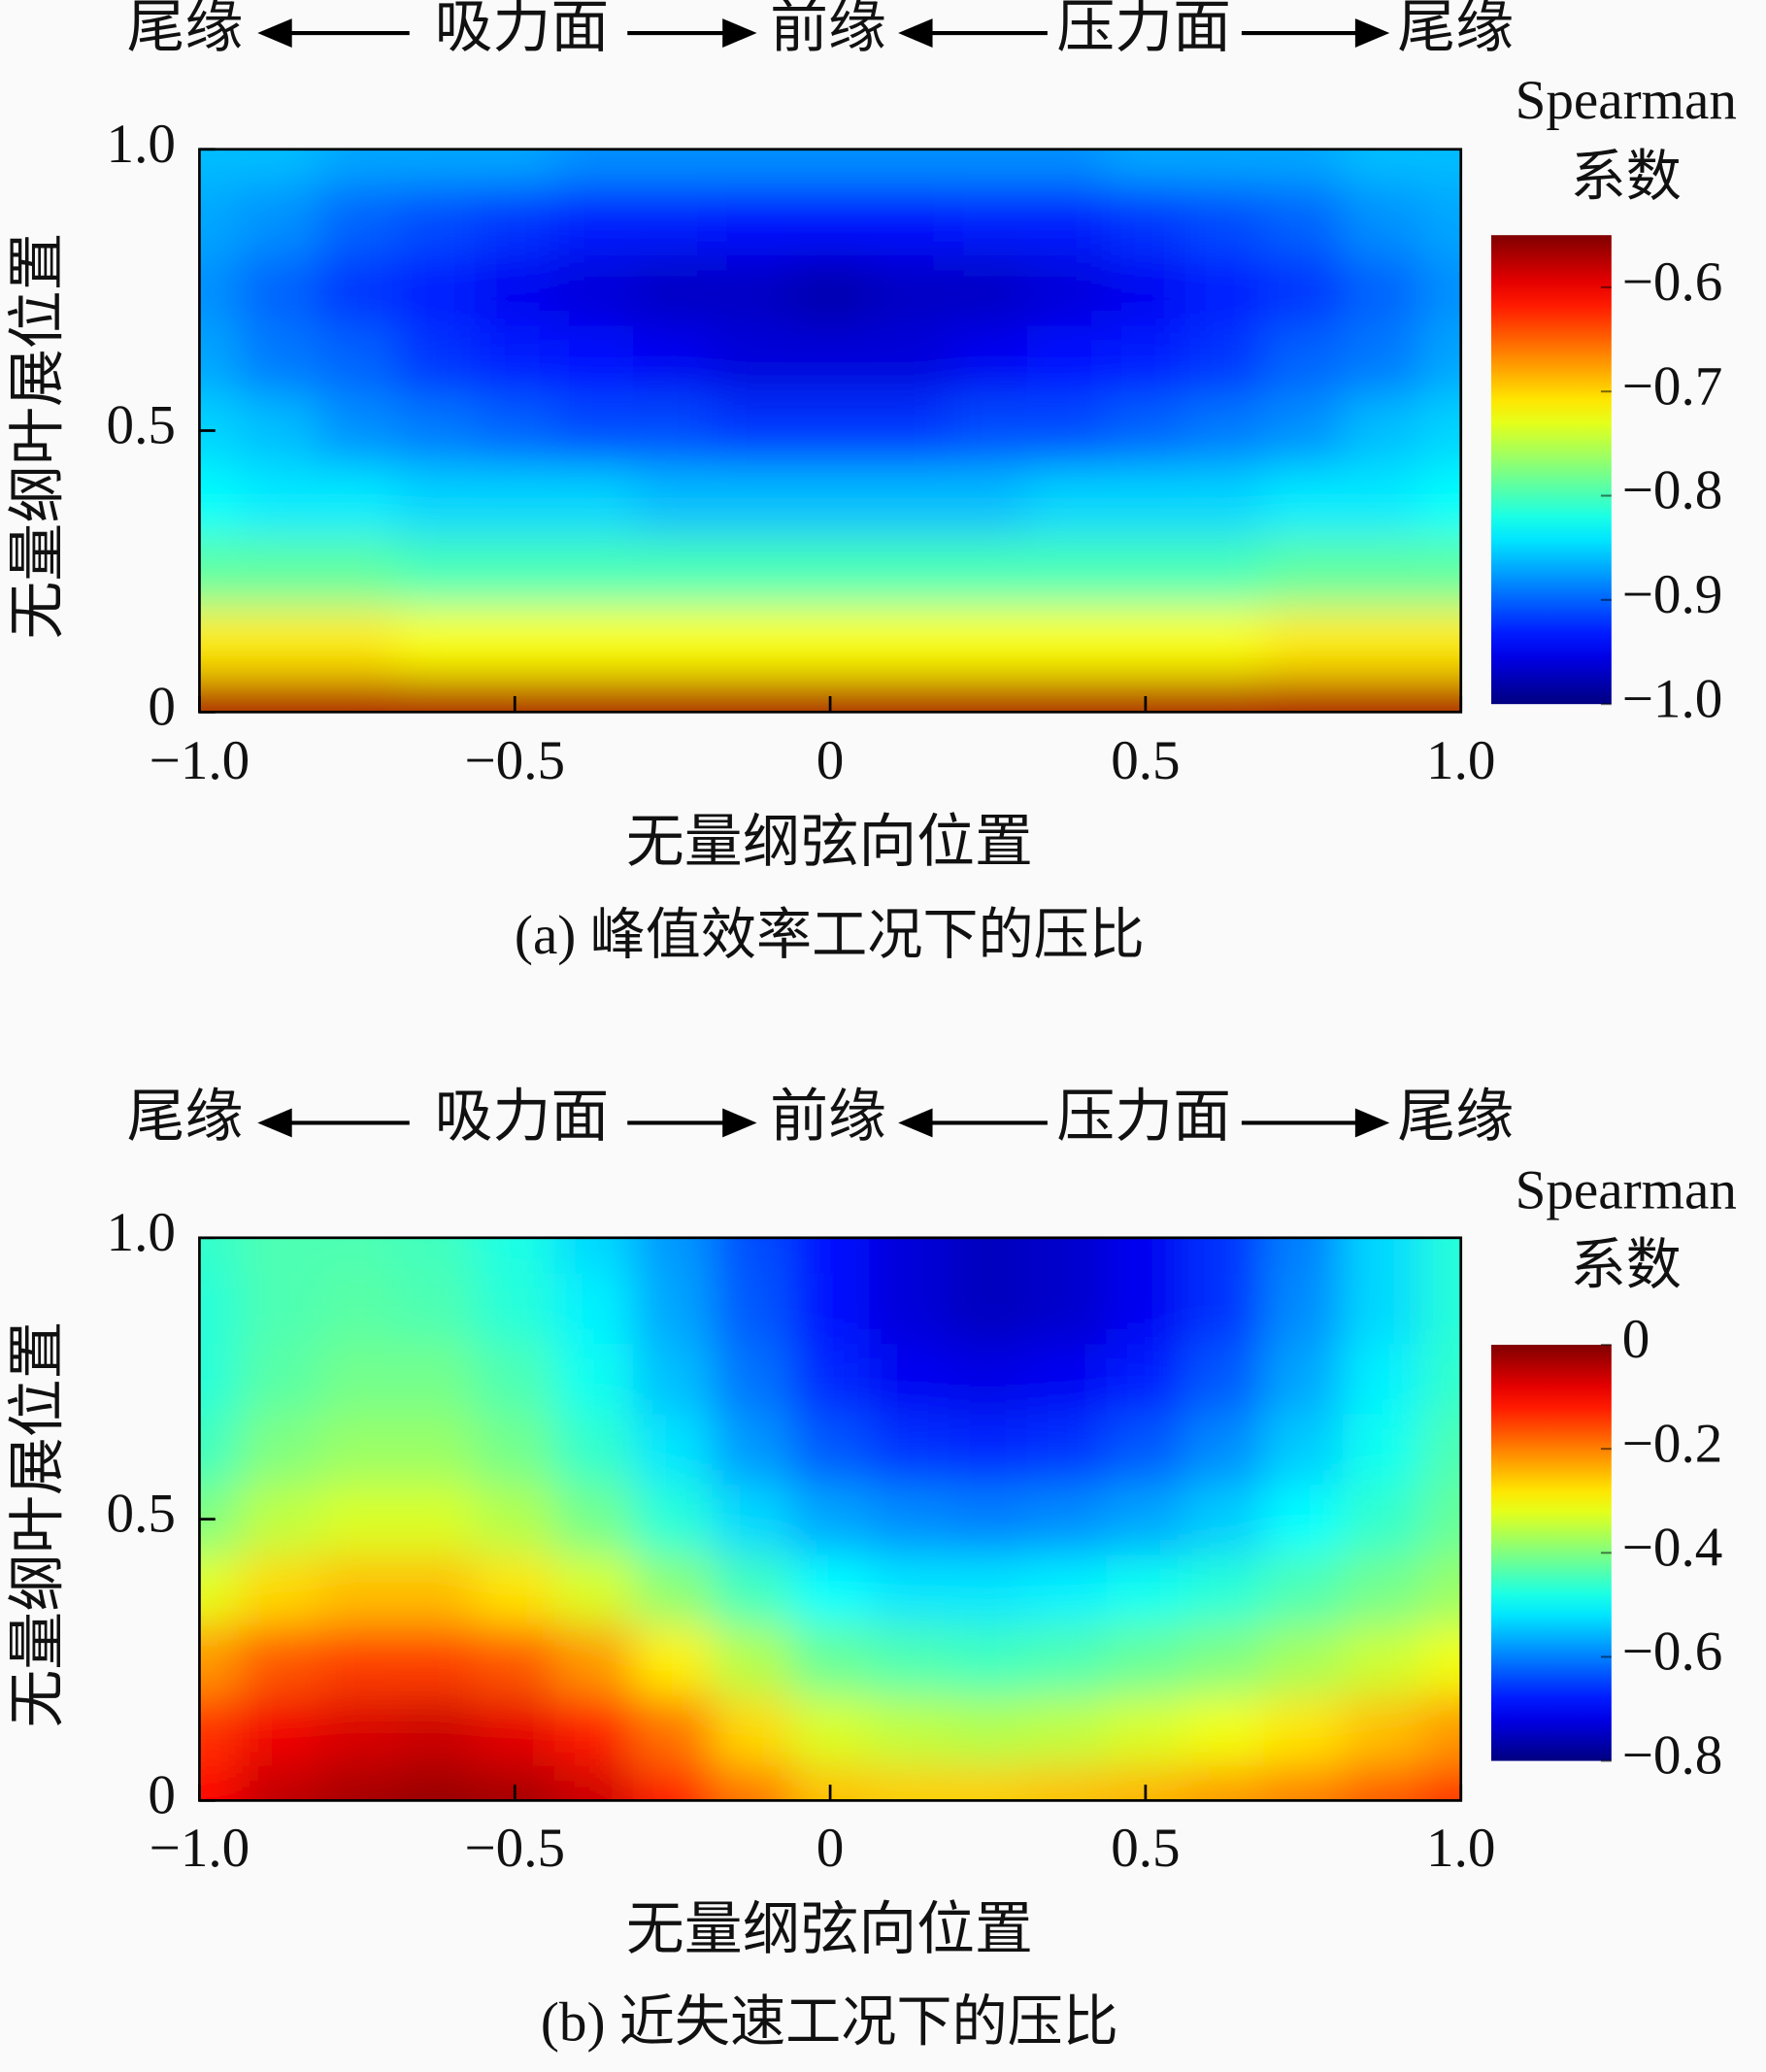  I want to click on header-label: 压力面, so click(1143, 29).